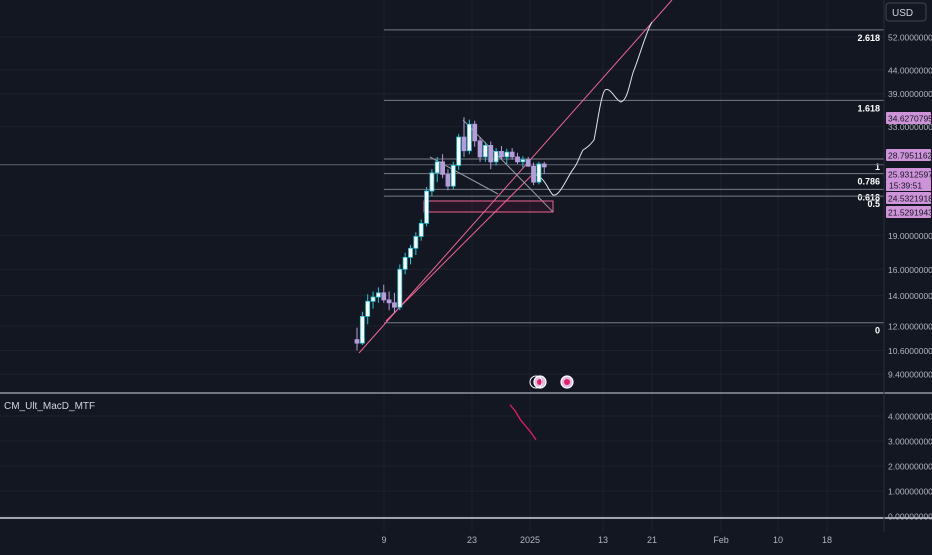 The width and height of the screenshot is (932, 555). I want to click on candles-layer, so click(450, 234).